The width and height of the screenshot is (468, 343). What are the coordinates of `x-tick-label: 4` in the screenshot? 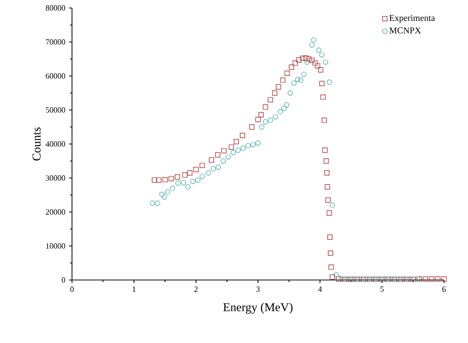 It's located at (320, 289).